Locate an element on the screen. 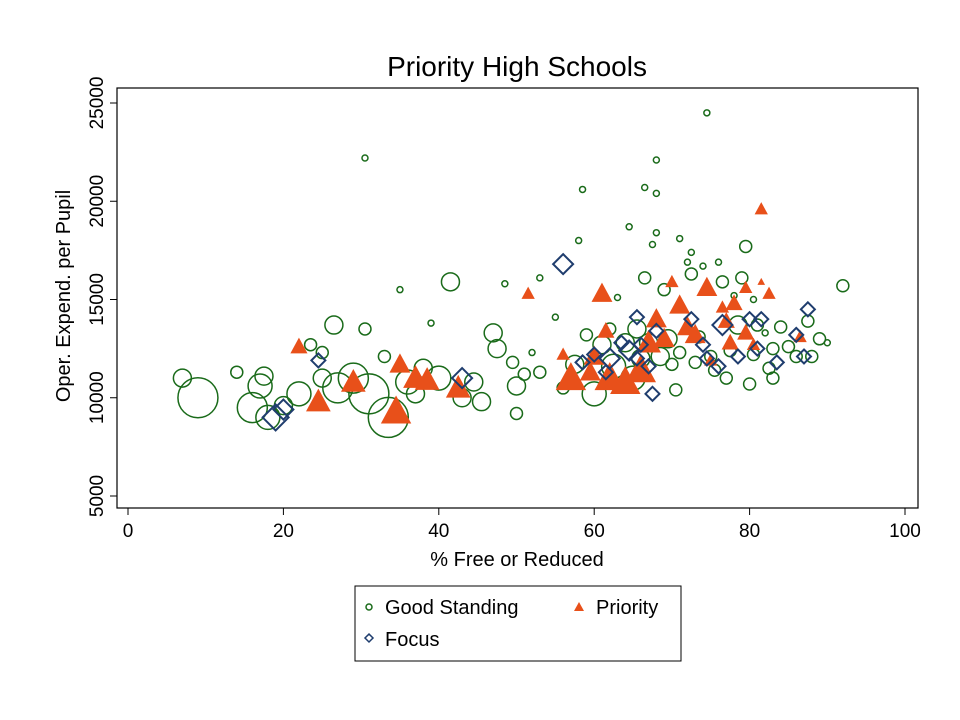  x-tick-label: 40 is located at coordinates (438, 531).